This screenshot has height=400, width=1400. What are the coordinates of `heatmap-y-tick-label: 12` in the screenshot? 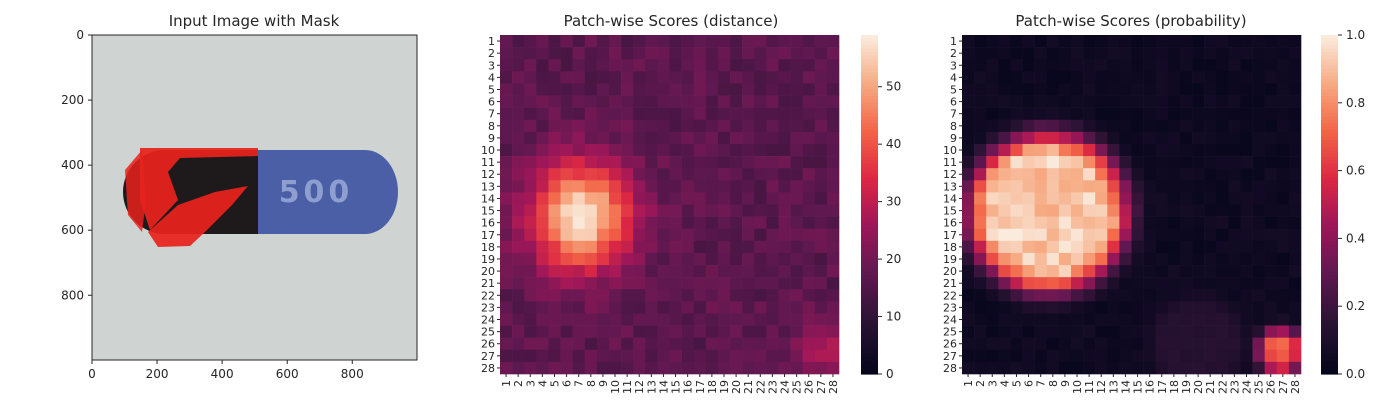 It's located at (488, 174).